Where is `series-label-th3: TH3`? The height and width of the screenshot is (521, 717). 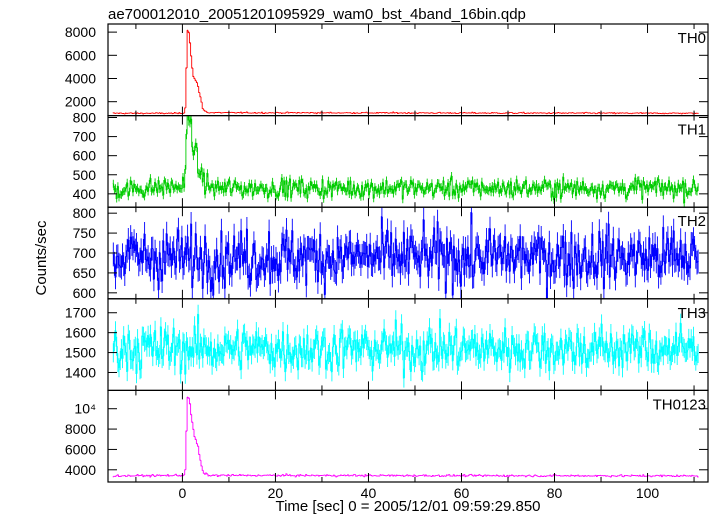 series-label-th3: TH3 is located at coordinates (692, 313).